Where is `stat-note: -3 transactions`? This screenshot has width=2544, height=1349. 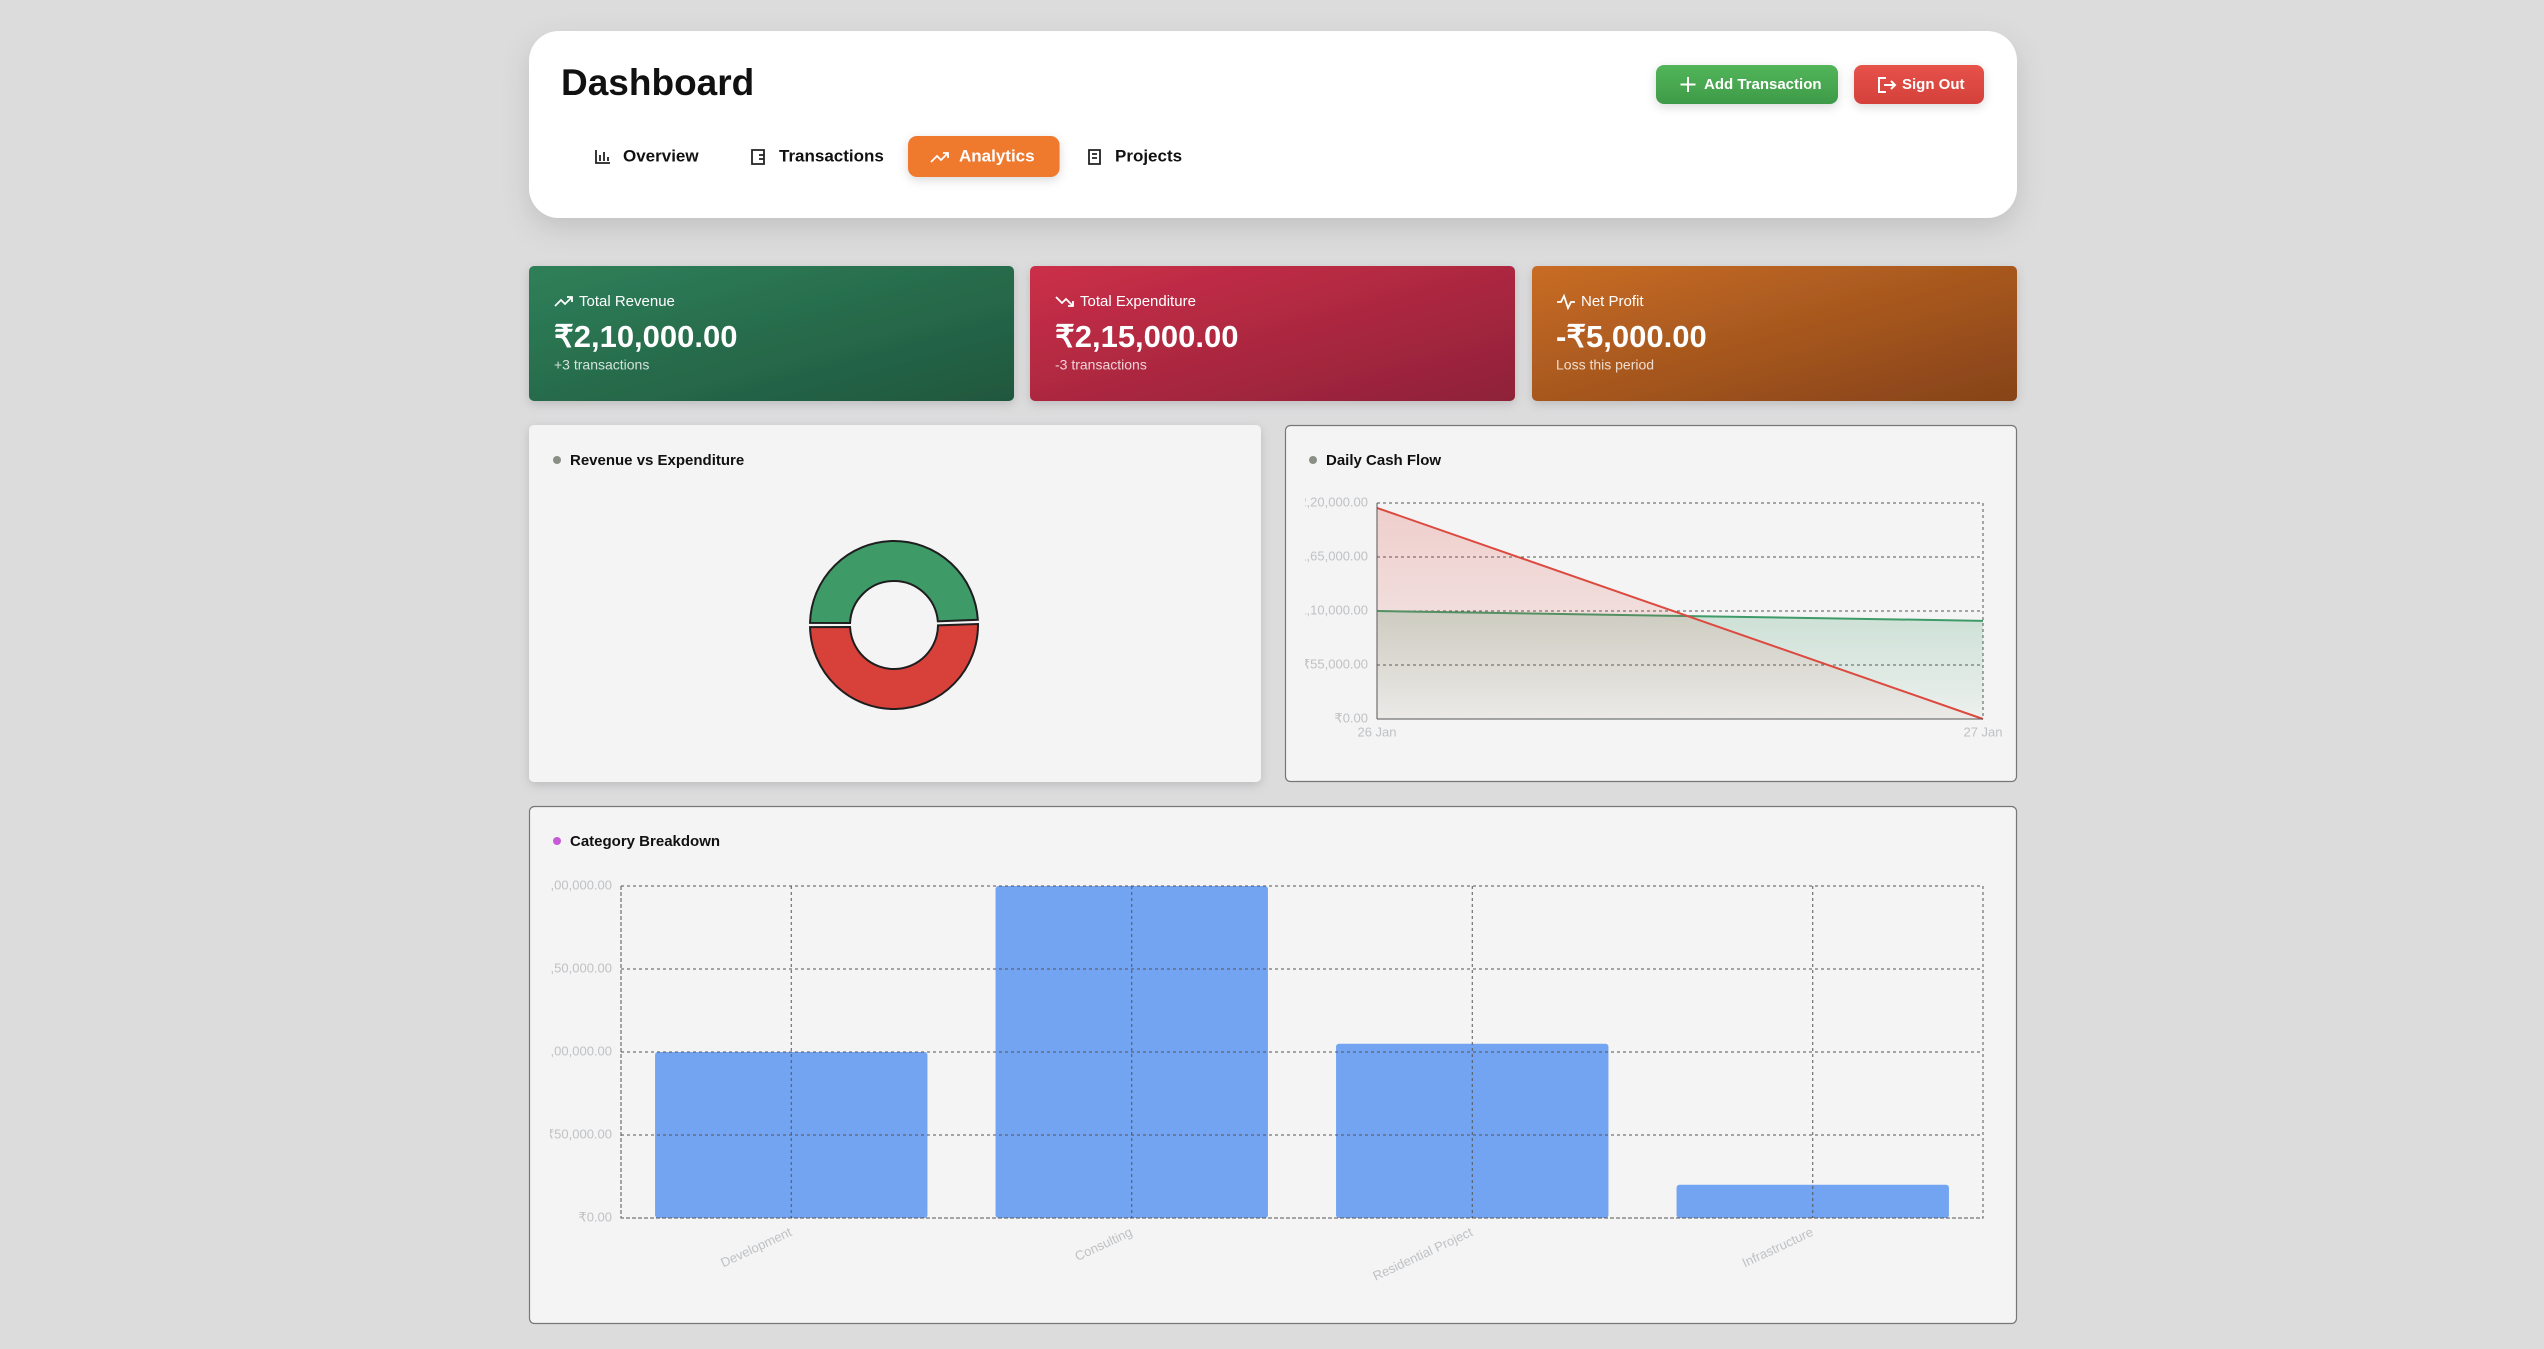 stat-note: -3 transactions is located at coordinates (1101, 365).